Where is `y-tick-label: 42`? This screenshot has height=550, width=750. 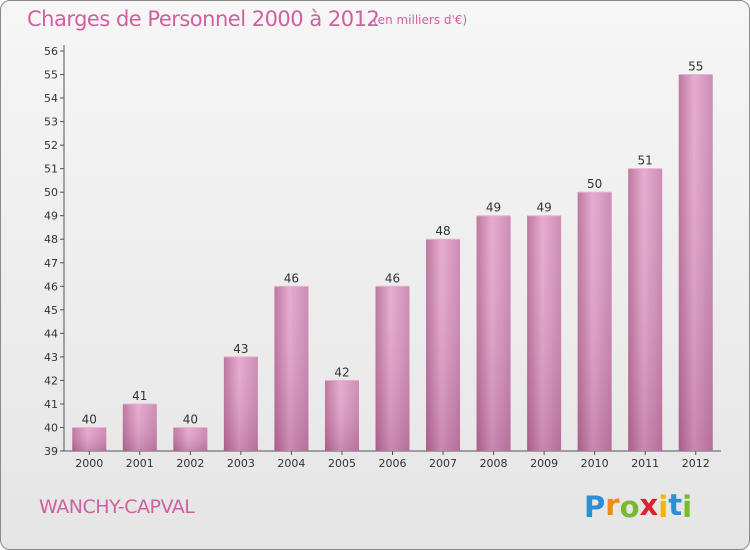 y-tick-label: 42 is located at coordinates (51, 380).